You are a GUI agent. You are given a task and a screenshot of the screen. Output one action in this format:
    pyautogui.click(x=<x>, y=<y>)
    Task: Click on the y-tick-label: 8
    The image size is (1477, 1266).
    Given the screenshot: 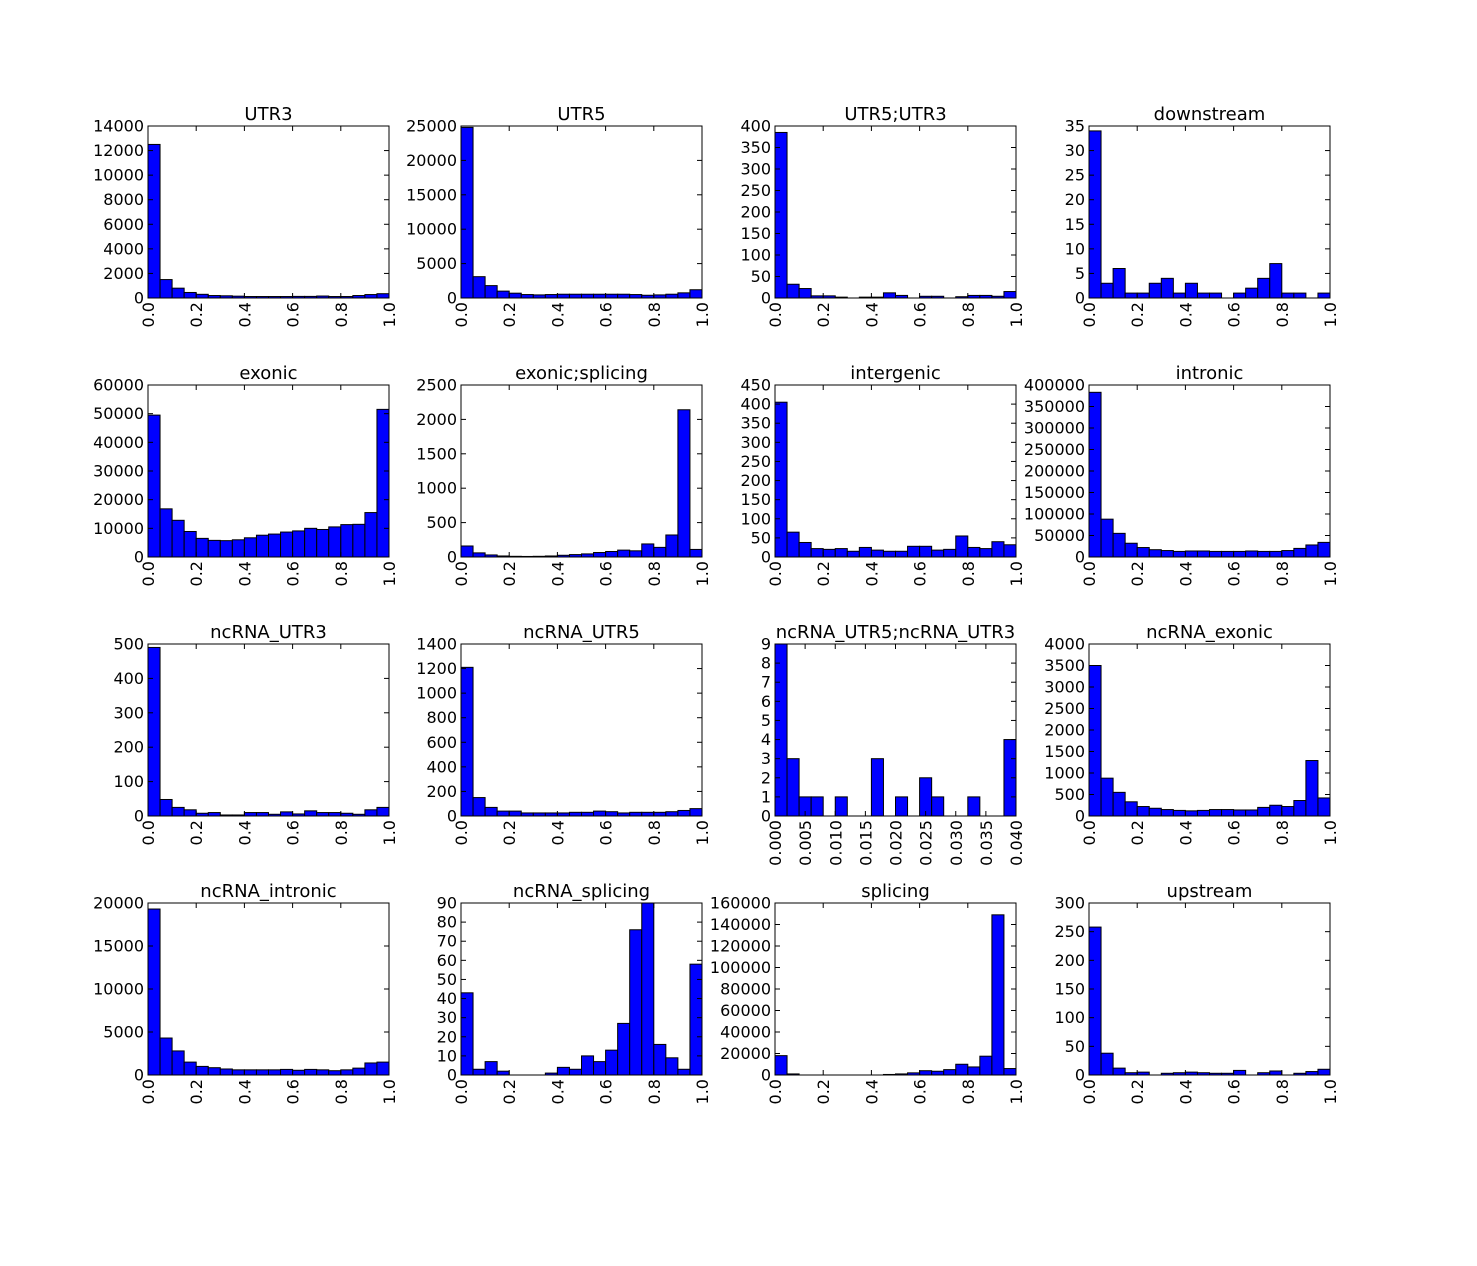 What is the action you would take?
    pyautogui.click(x=766, y=663)
    